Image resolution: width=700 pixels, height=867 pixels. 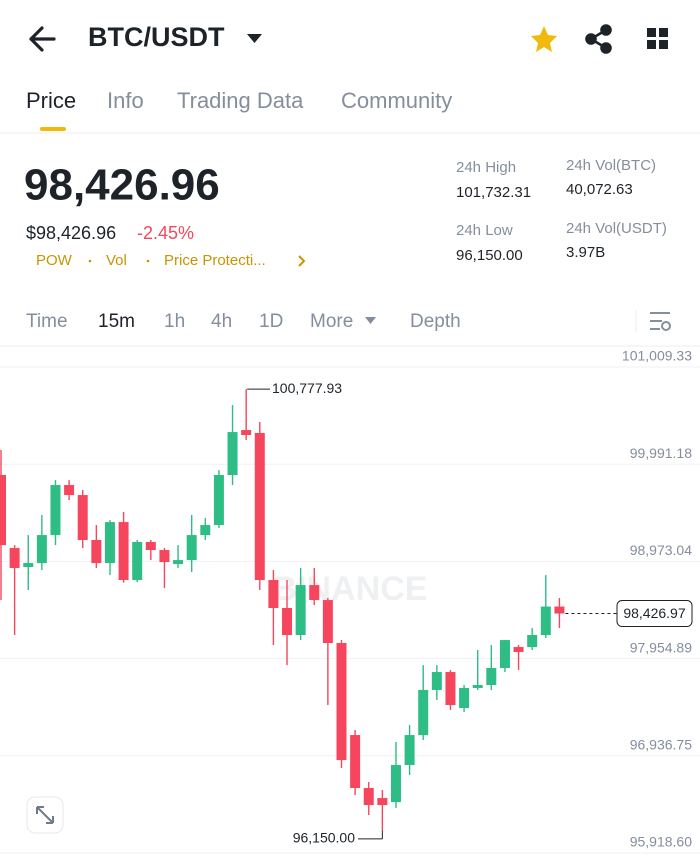 I want to click on interval: More, so click(x=331, y=321).